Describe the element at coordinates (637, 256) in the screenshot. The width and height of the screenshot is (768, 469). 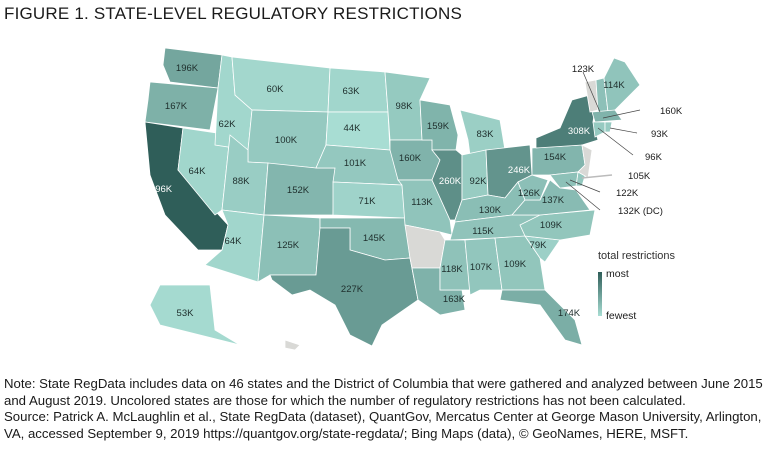
I see `legend-title: total restrictions` at that location.